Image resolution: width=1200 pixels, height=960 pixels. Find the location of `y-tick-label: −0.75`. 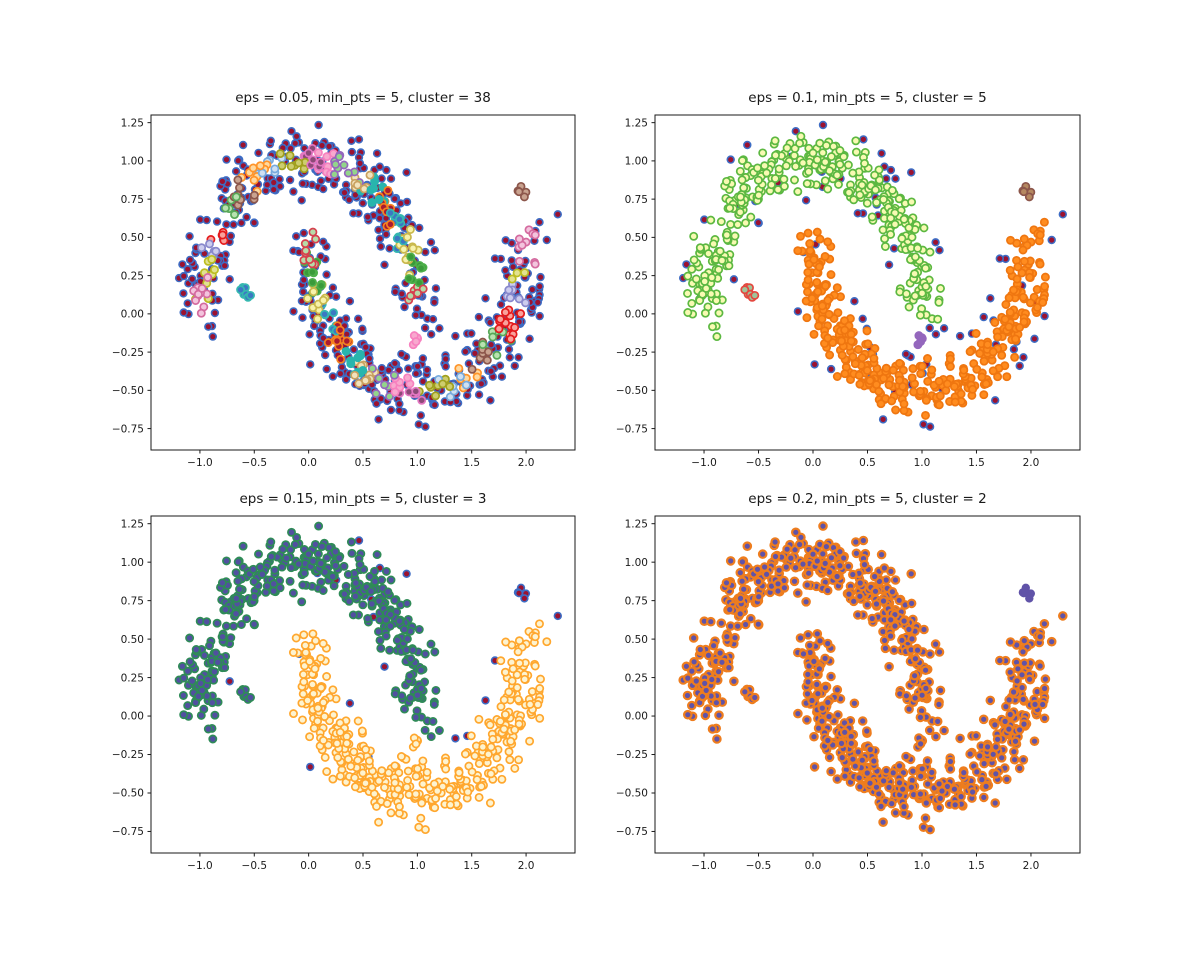

y-tick-label: −0.75 is located at coordinates (632, 832).